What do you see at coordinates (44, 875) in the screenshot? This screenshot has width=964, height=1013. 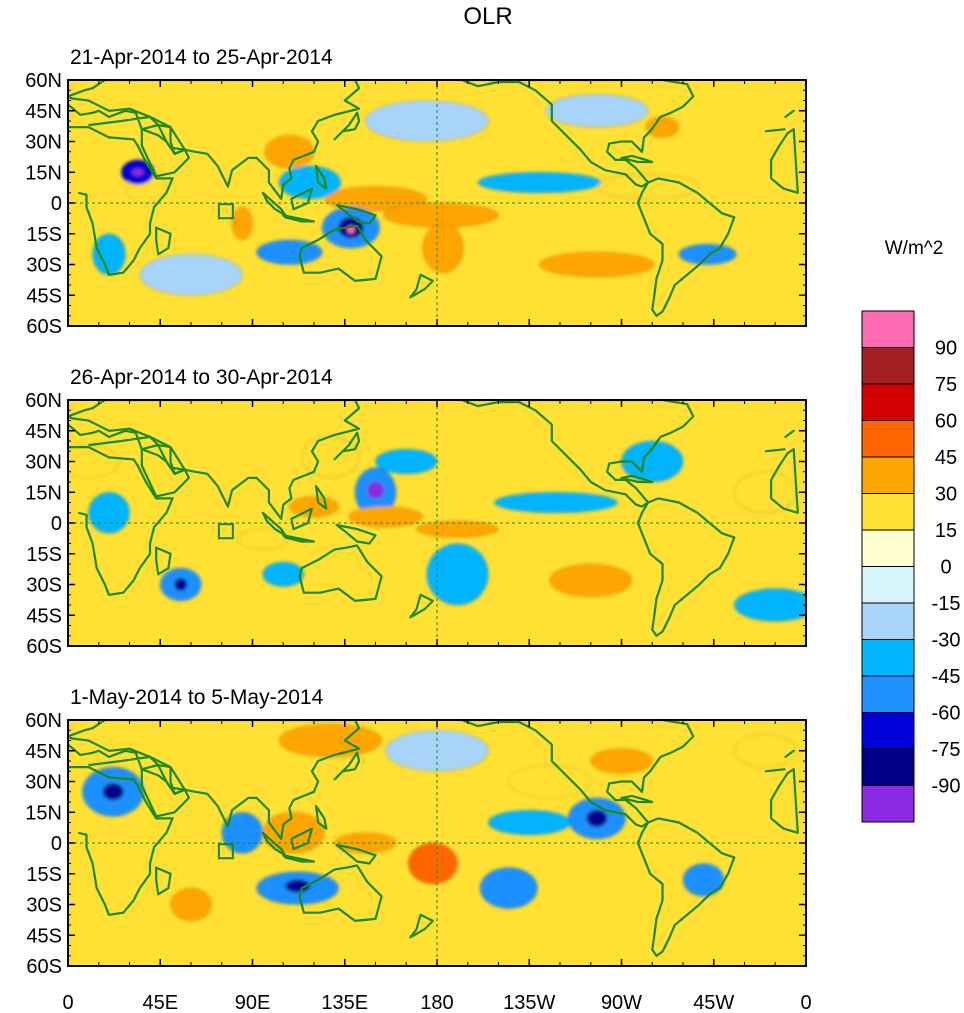 I see `lat-tick-label: 15S` at bounding box center [44, 875].